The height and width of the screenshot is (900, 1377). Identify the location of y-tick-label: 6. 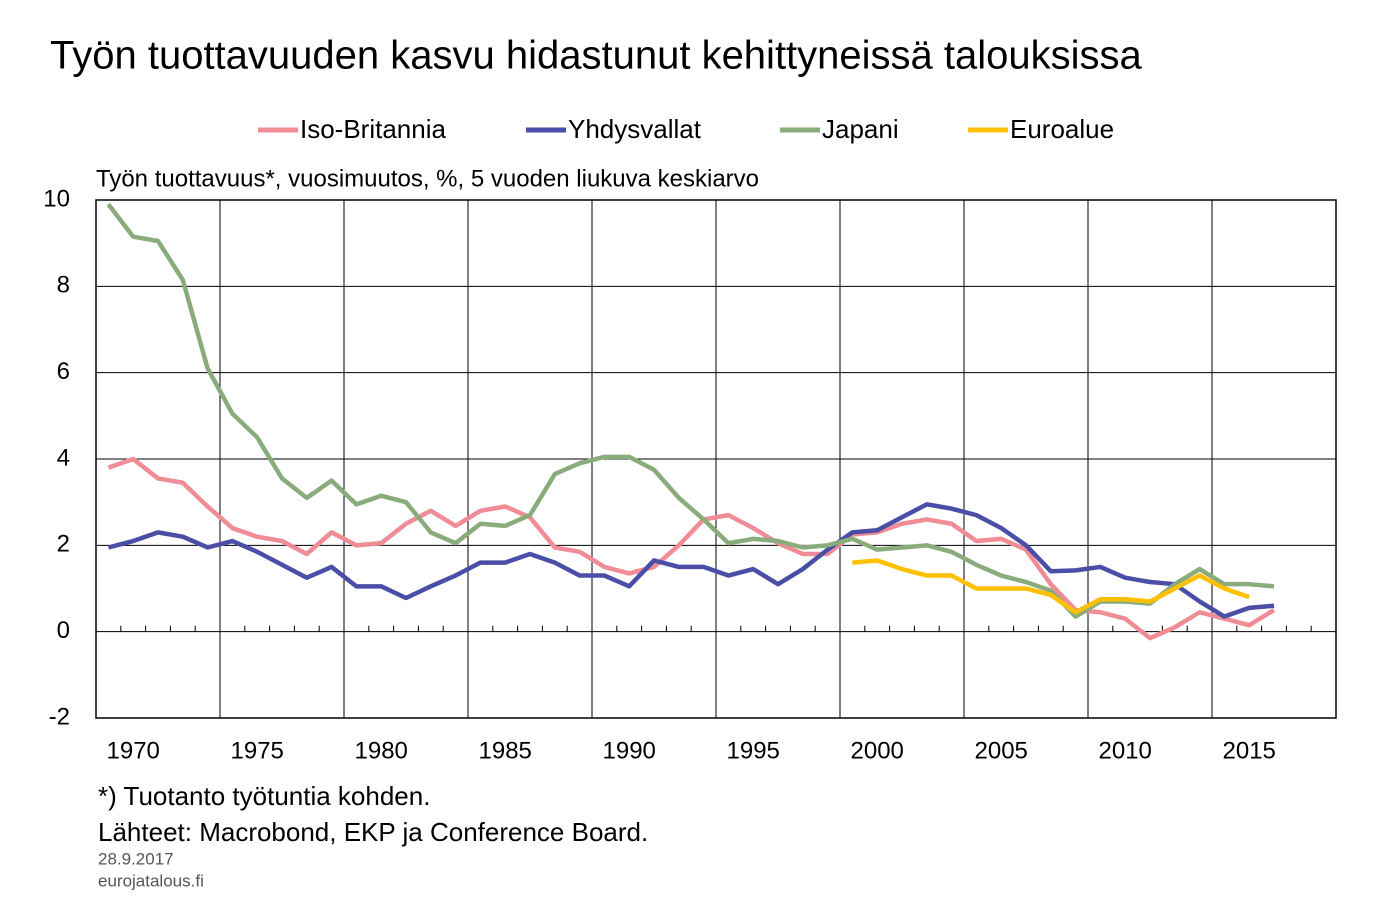
(63, 371).